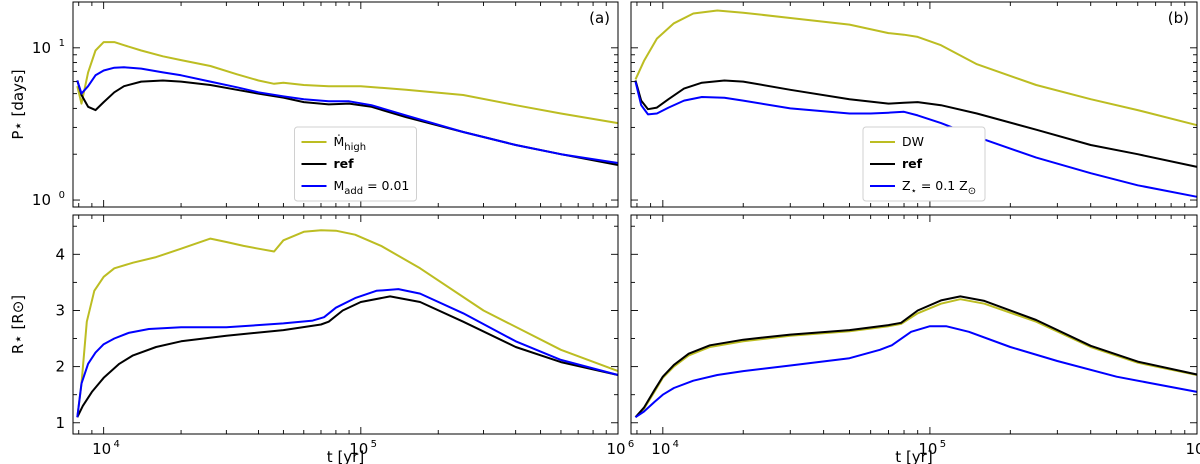 The height and width of the screenshot is (464, 1200). Describe the element at coordinates (939, 187) in the screenshot. I see `legend-entry: Z⋆ = 0.1 Z⊙` at that location.